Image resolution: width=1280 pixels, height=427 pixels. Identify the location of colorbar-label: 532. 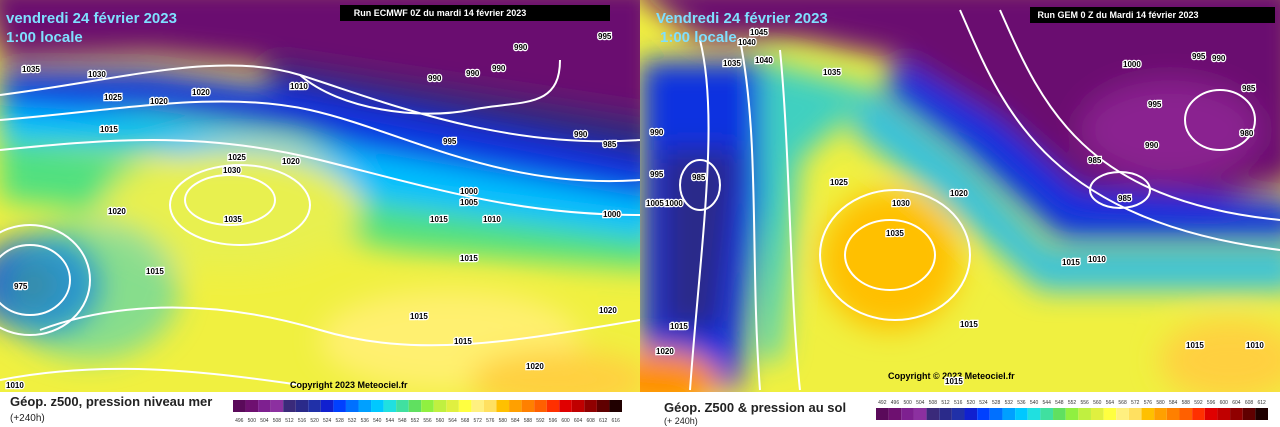
(1009, 403).